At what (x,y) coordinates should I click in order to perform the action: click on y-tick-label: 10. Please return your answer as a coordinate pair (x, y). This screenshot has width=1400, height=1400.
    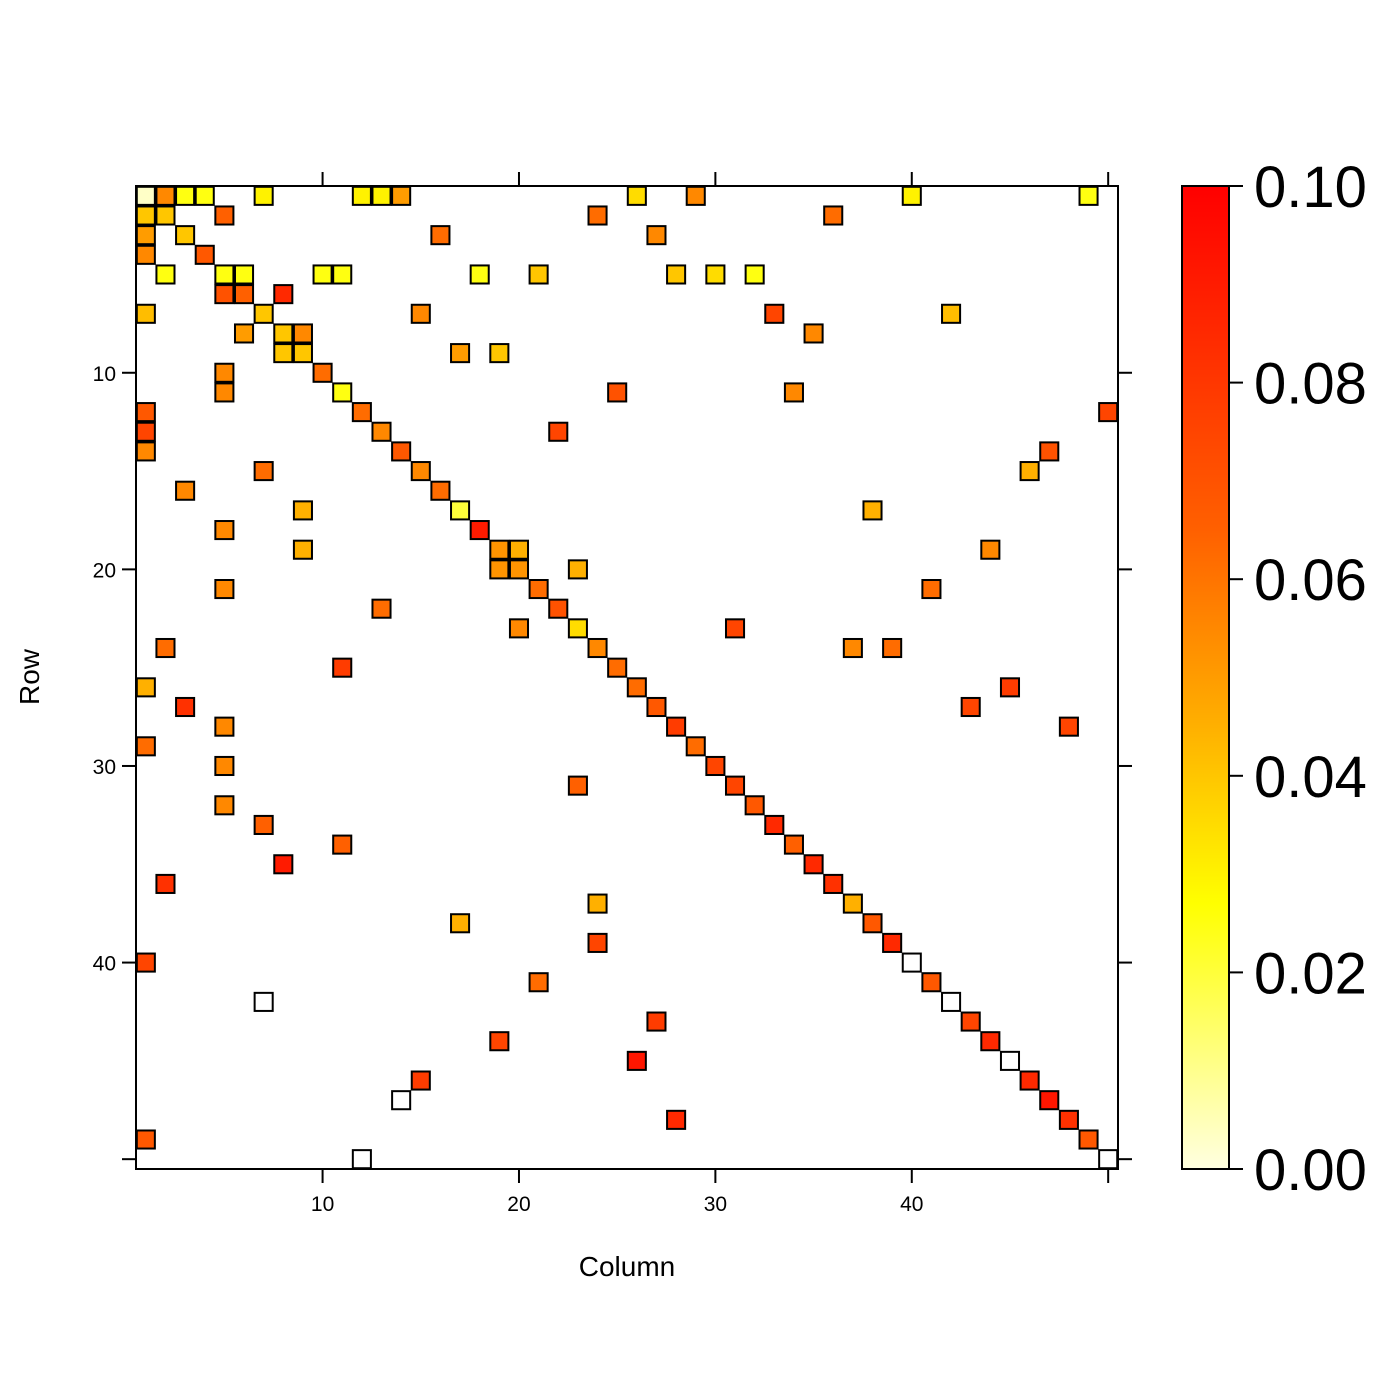
    Looking at the image, I should click on (104, 374).